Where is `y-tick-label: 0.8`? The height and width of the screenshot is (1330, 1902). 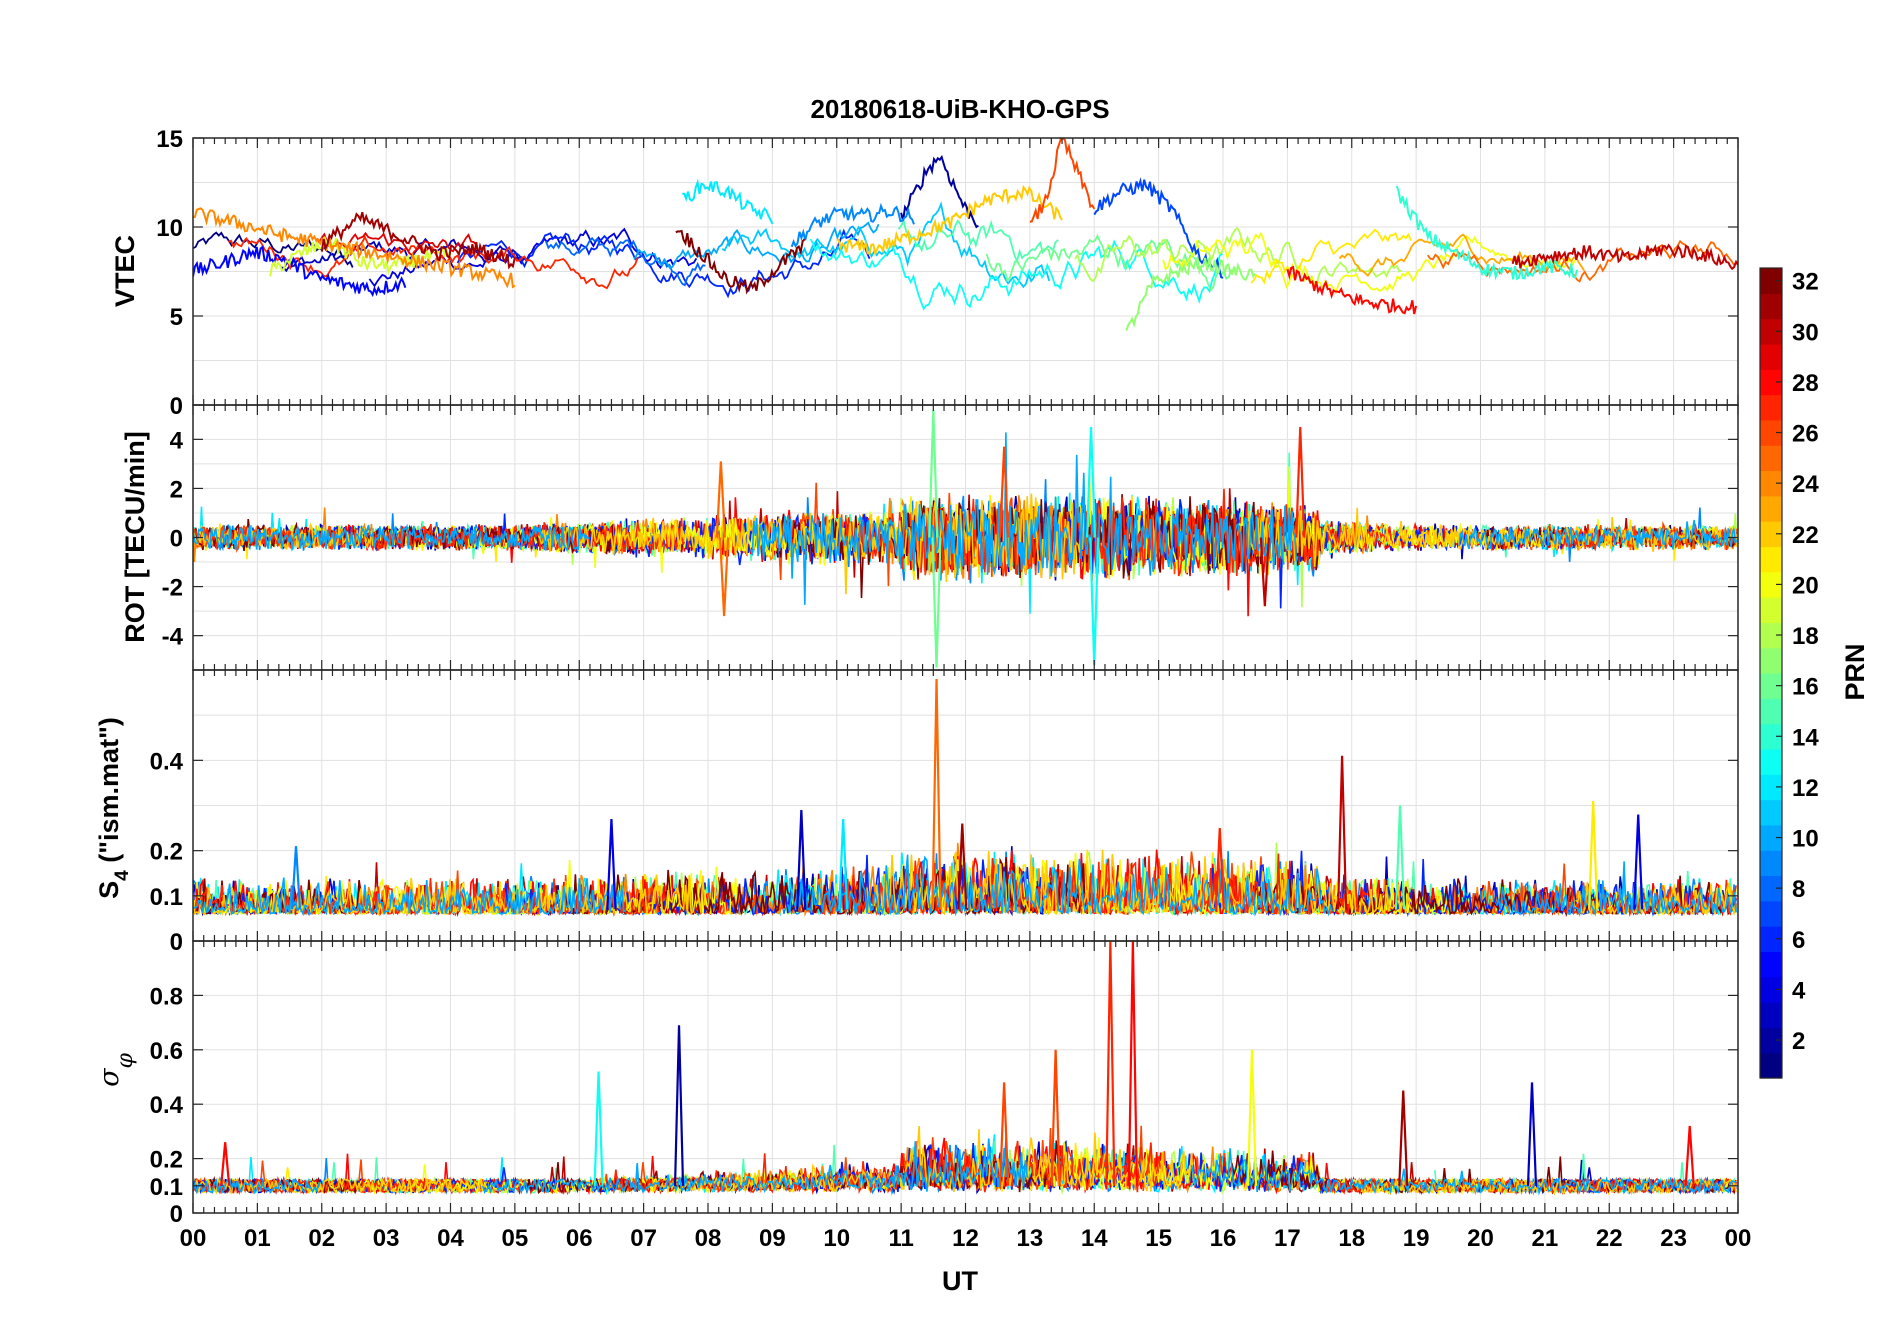 y-tick-label: 0.8 is located at coordinates (166, 996).